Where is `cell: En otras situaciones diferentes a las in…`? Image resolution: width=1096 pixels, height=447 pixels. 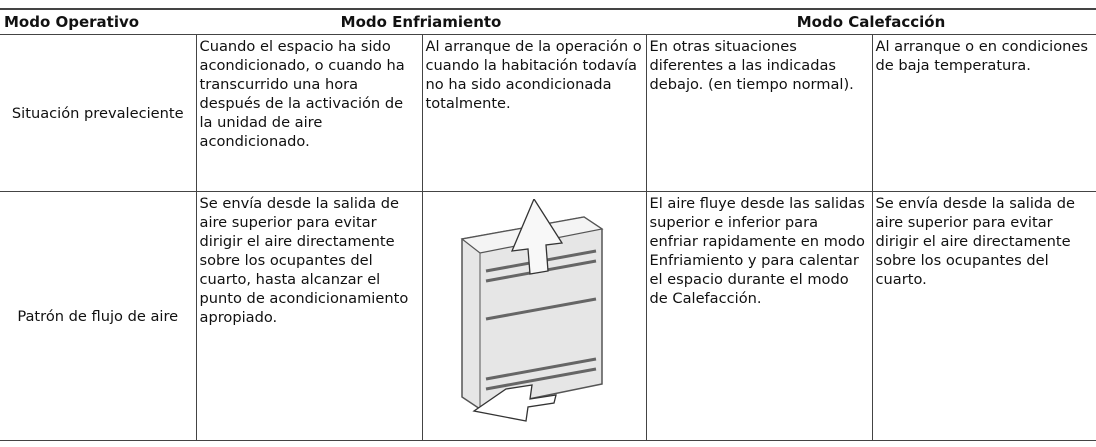 cell: En otras situaciones diferentes a las in… is located at coordinates (758, 113).